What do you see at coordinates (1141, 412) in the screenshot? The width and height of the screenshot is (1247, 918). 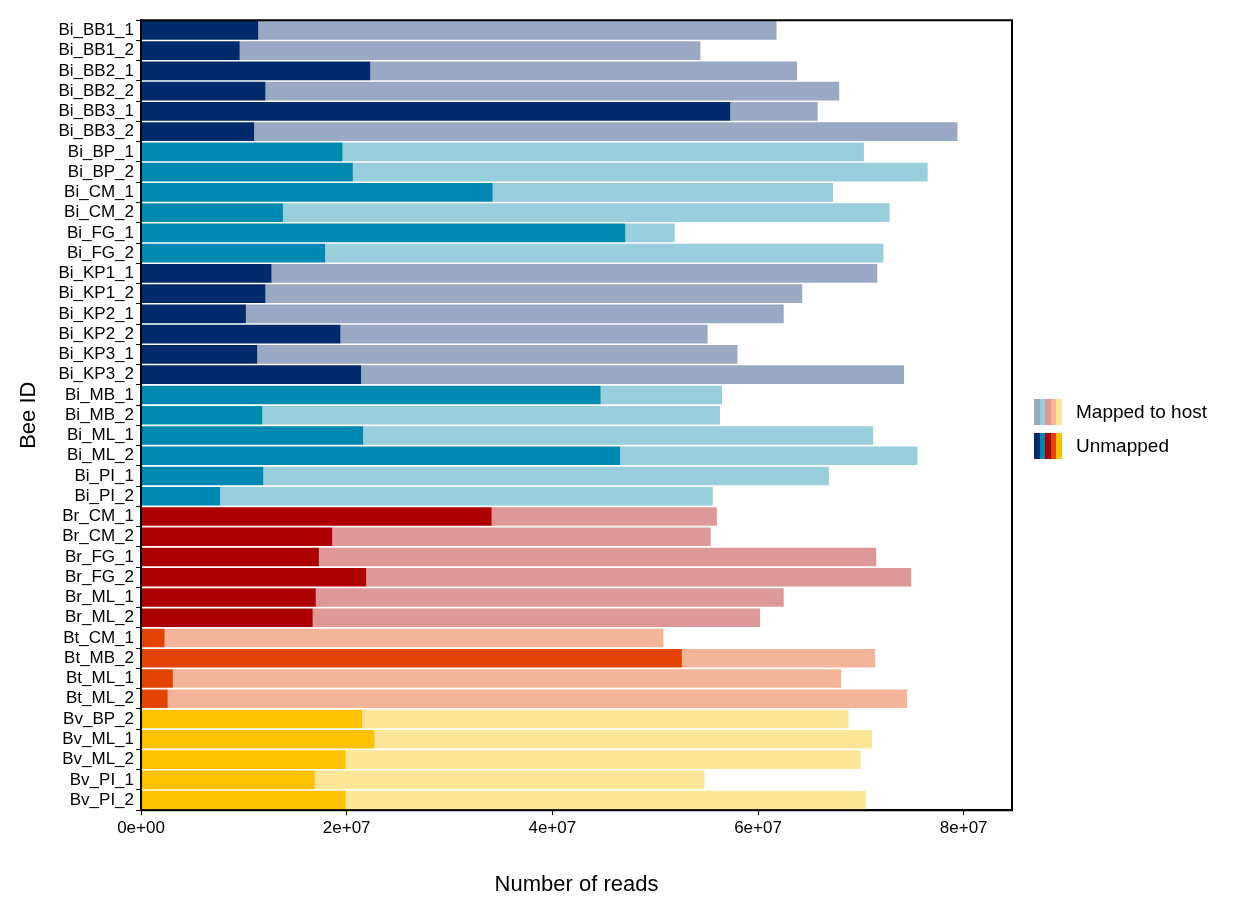 I see `legend-label: Mapped to host` at bounding box center [1141, 412].